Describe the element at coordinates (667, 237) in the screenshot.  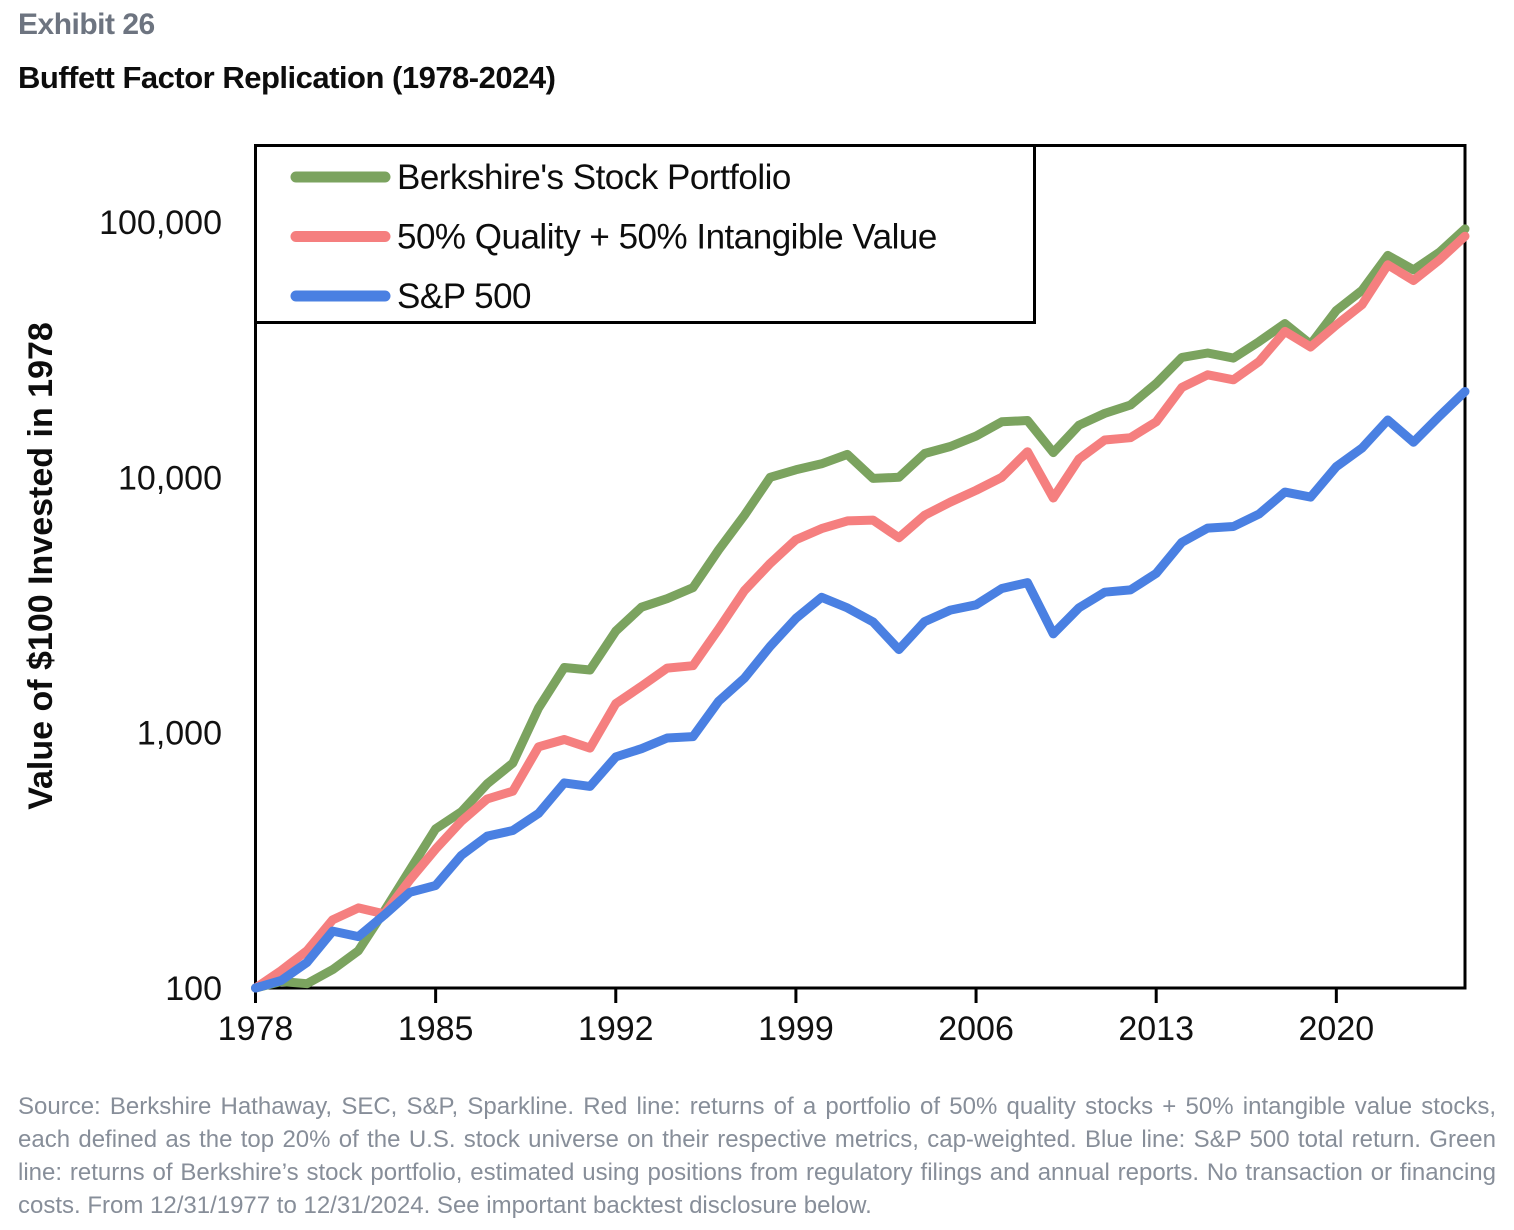
I see `legend-label-1: 50% Quality + 50% Intangible Value` at that location.